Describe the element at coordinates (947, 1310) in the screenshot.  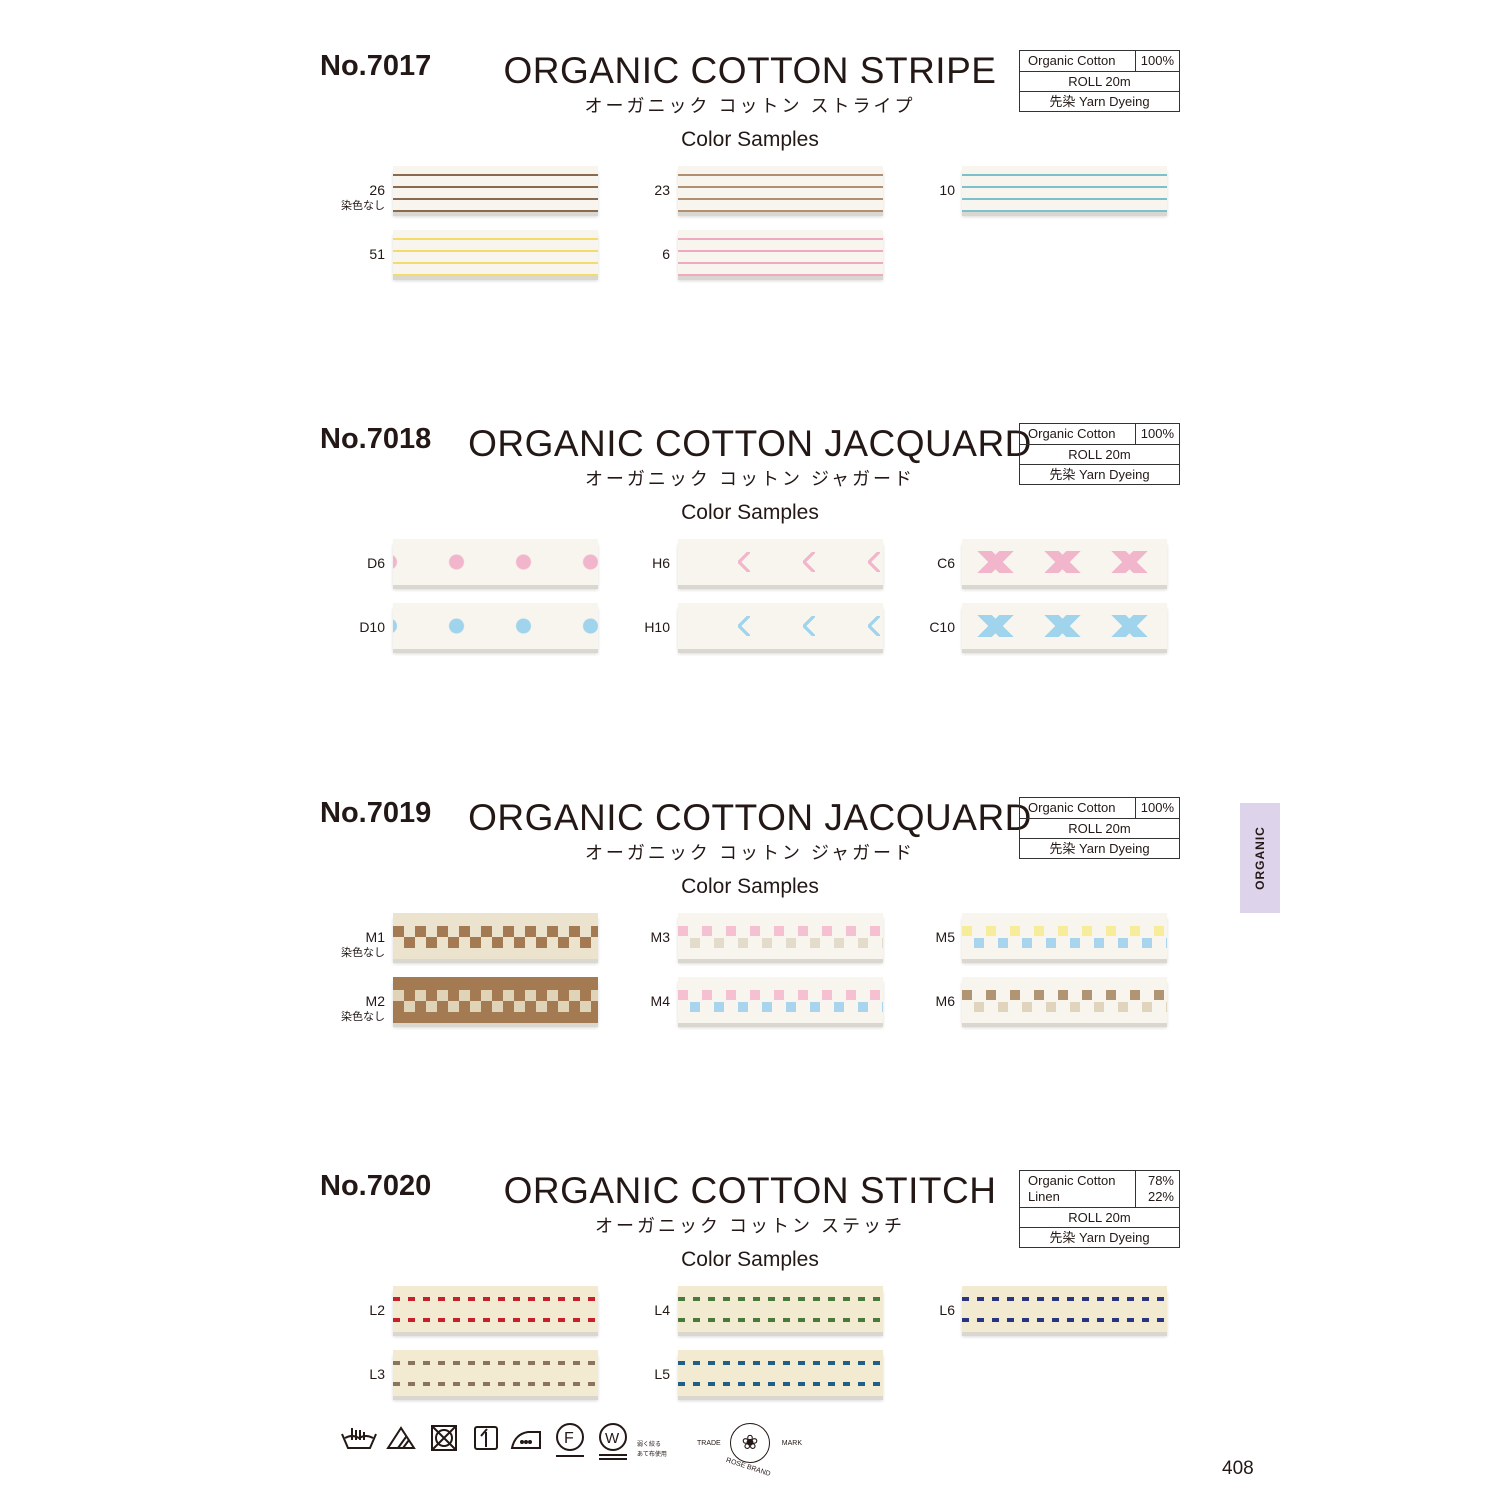
I see `sample-code: L6` at that location.